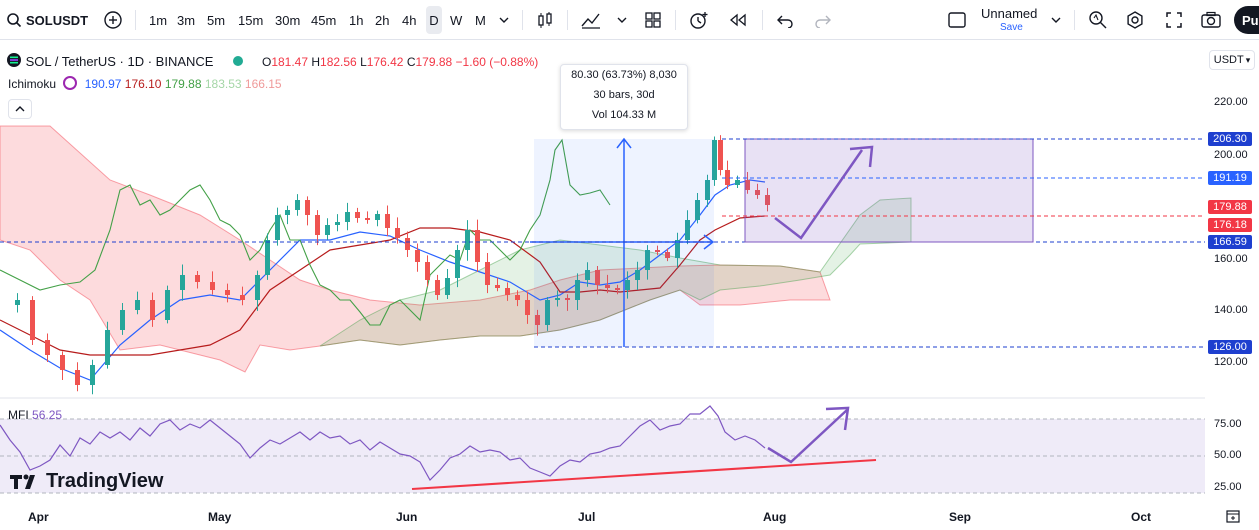  What do you see at coordinates (411, 62) in the screenshot?
I see `close-label: C` at bounding box center [411, 62].